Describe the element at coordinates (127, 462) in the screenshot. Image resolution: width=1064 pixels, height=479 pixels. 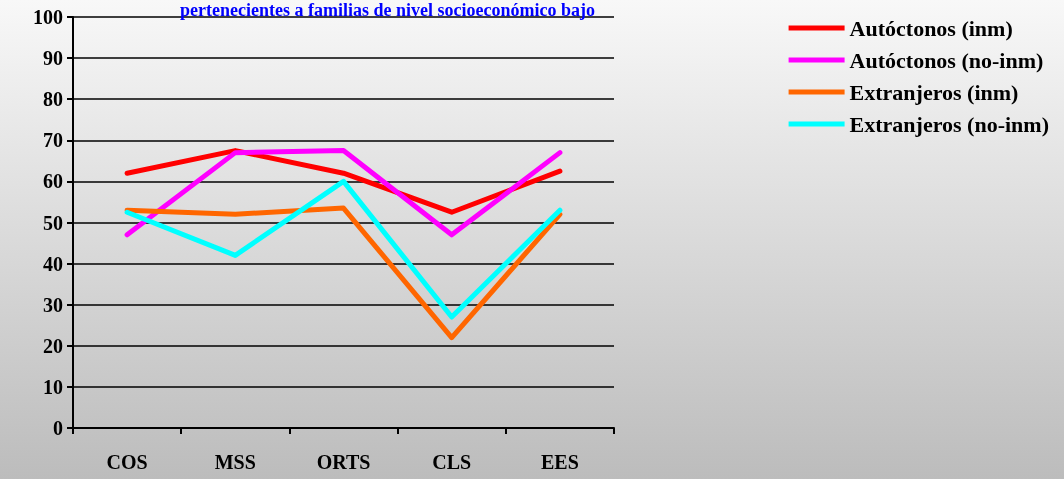
I see `x-tick-label: COS` at that location.